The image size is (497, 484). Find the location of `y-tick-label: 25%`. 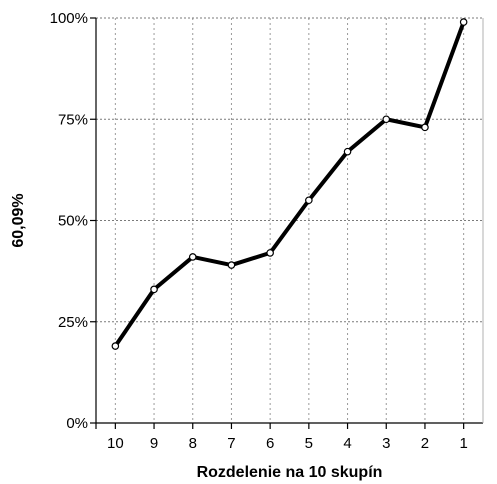

y-tick-label: 25% is located at coordinates (73, 322).